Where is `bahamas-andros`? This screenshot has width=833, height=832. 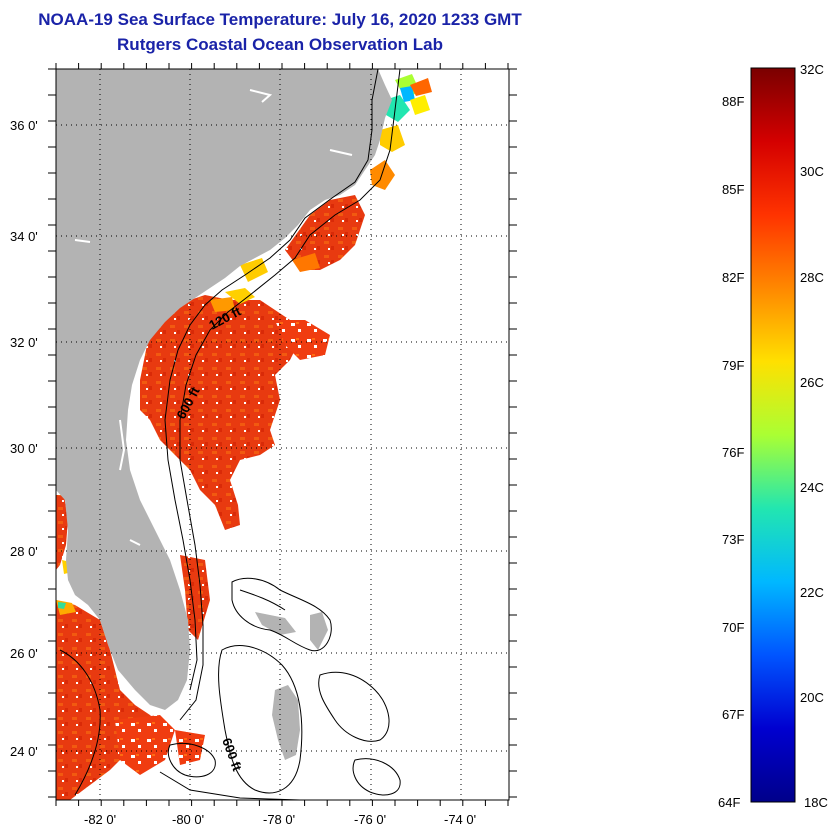 bahamas-andros is located at coordinates (286, 722).